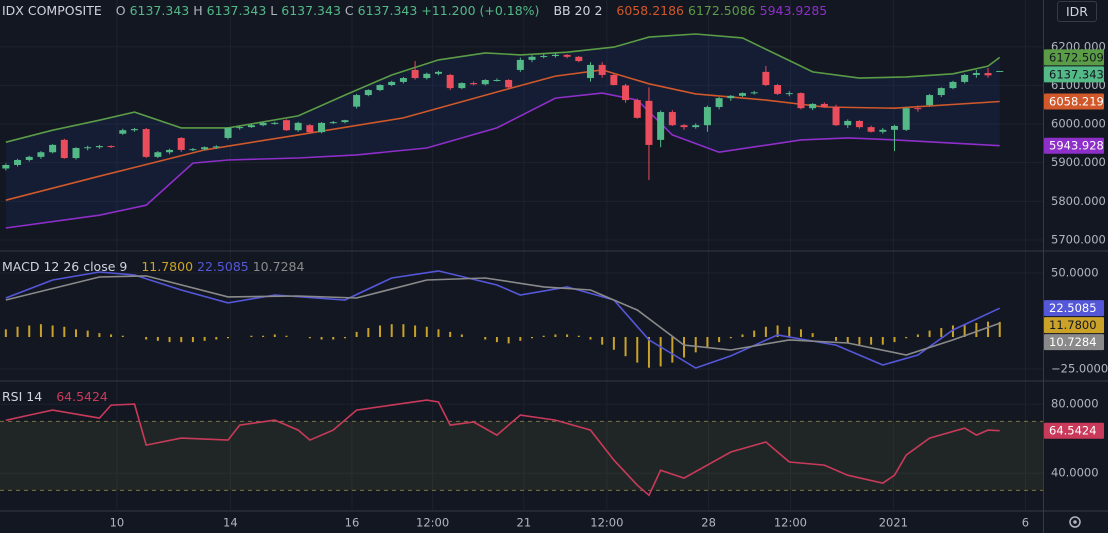  I want to click on gear-center, so click(1075, 522).